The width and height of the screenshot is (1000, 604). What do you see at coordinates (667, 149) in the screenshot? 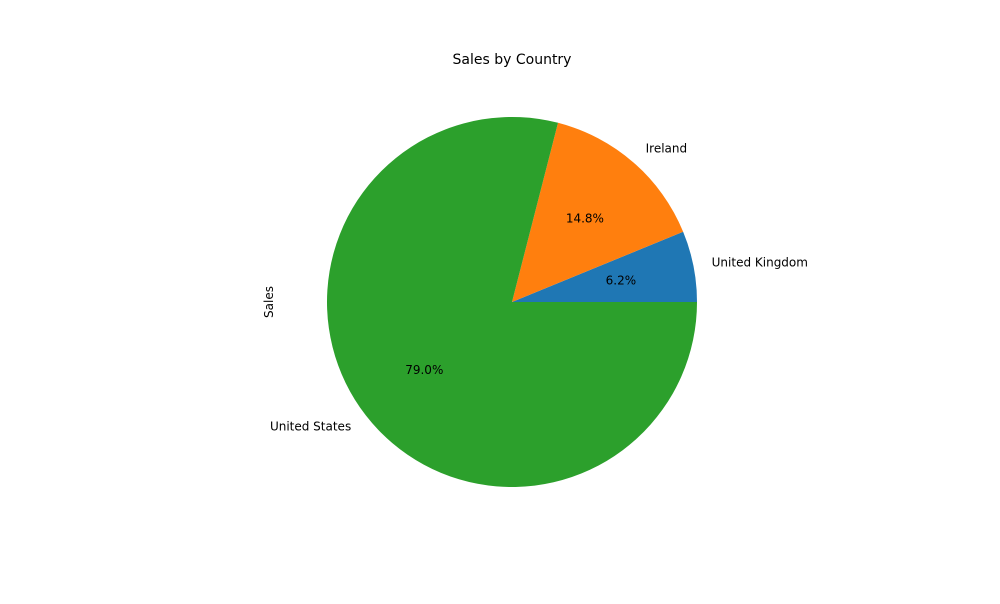
I see `slice-label-ireland: Ireland` at bounding box center [667, 149].